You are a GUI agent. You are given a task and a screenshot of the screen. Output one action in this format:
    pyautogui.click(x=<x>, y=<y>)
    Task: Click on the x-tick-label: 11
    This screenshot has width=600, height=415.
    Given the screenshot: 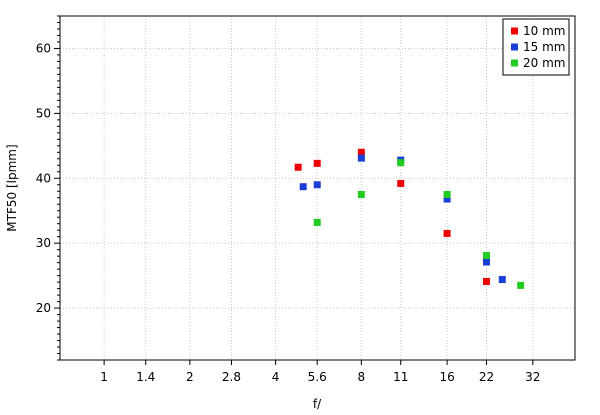 What is the action you would take?
    pyautogui.click(x=400, y=377)
    